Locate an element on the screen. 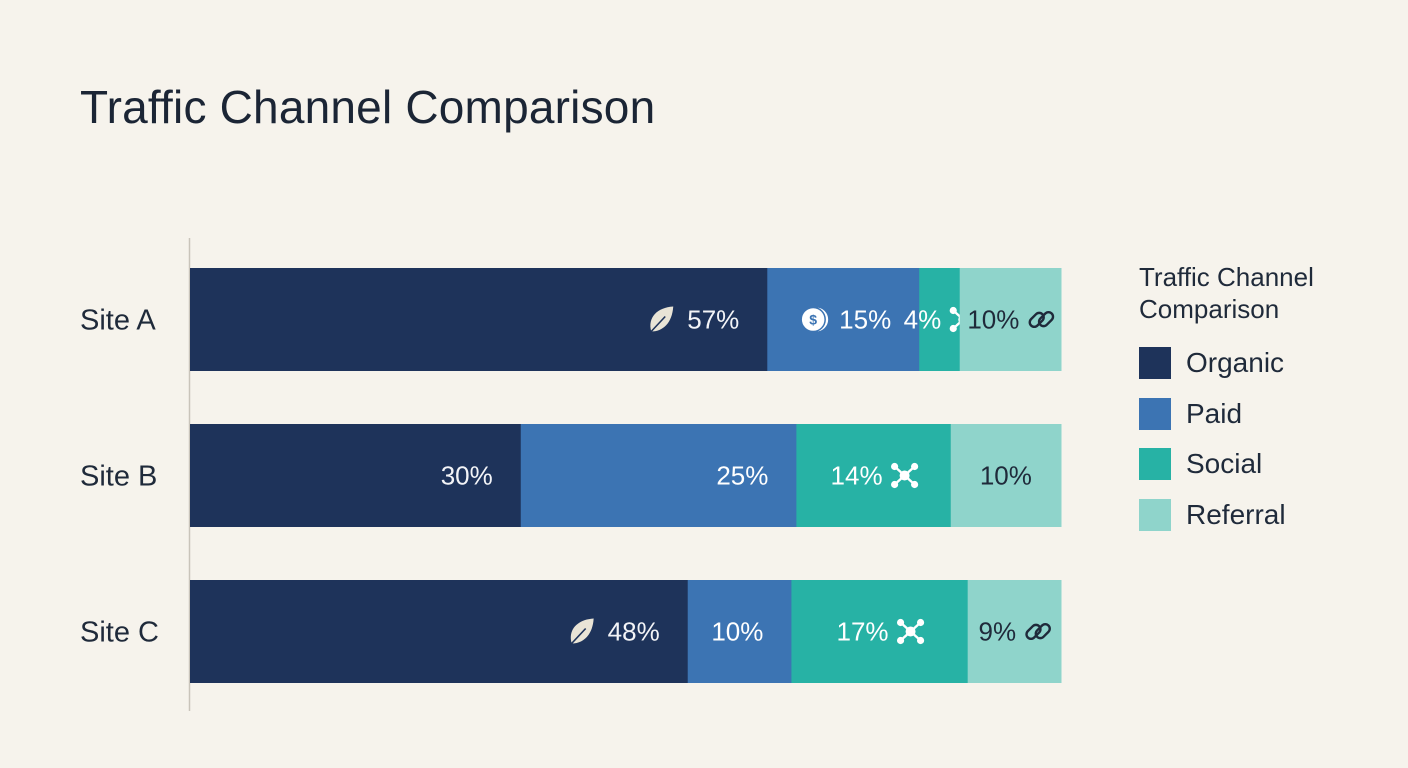 This screenshot has height=768, width=1408. bar-site-a-referral is located at coordinates (1010, 319).